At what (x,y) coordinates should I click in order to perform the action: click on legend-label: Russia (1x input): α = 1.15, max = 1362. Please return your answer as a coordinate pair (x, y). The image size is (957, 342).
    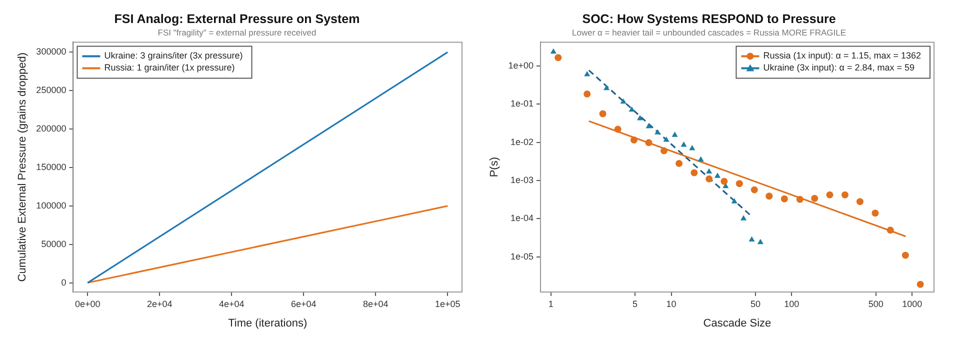
    Looking at the image, I should click on (842, 55).